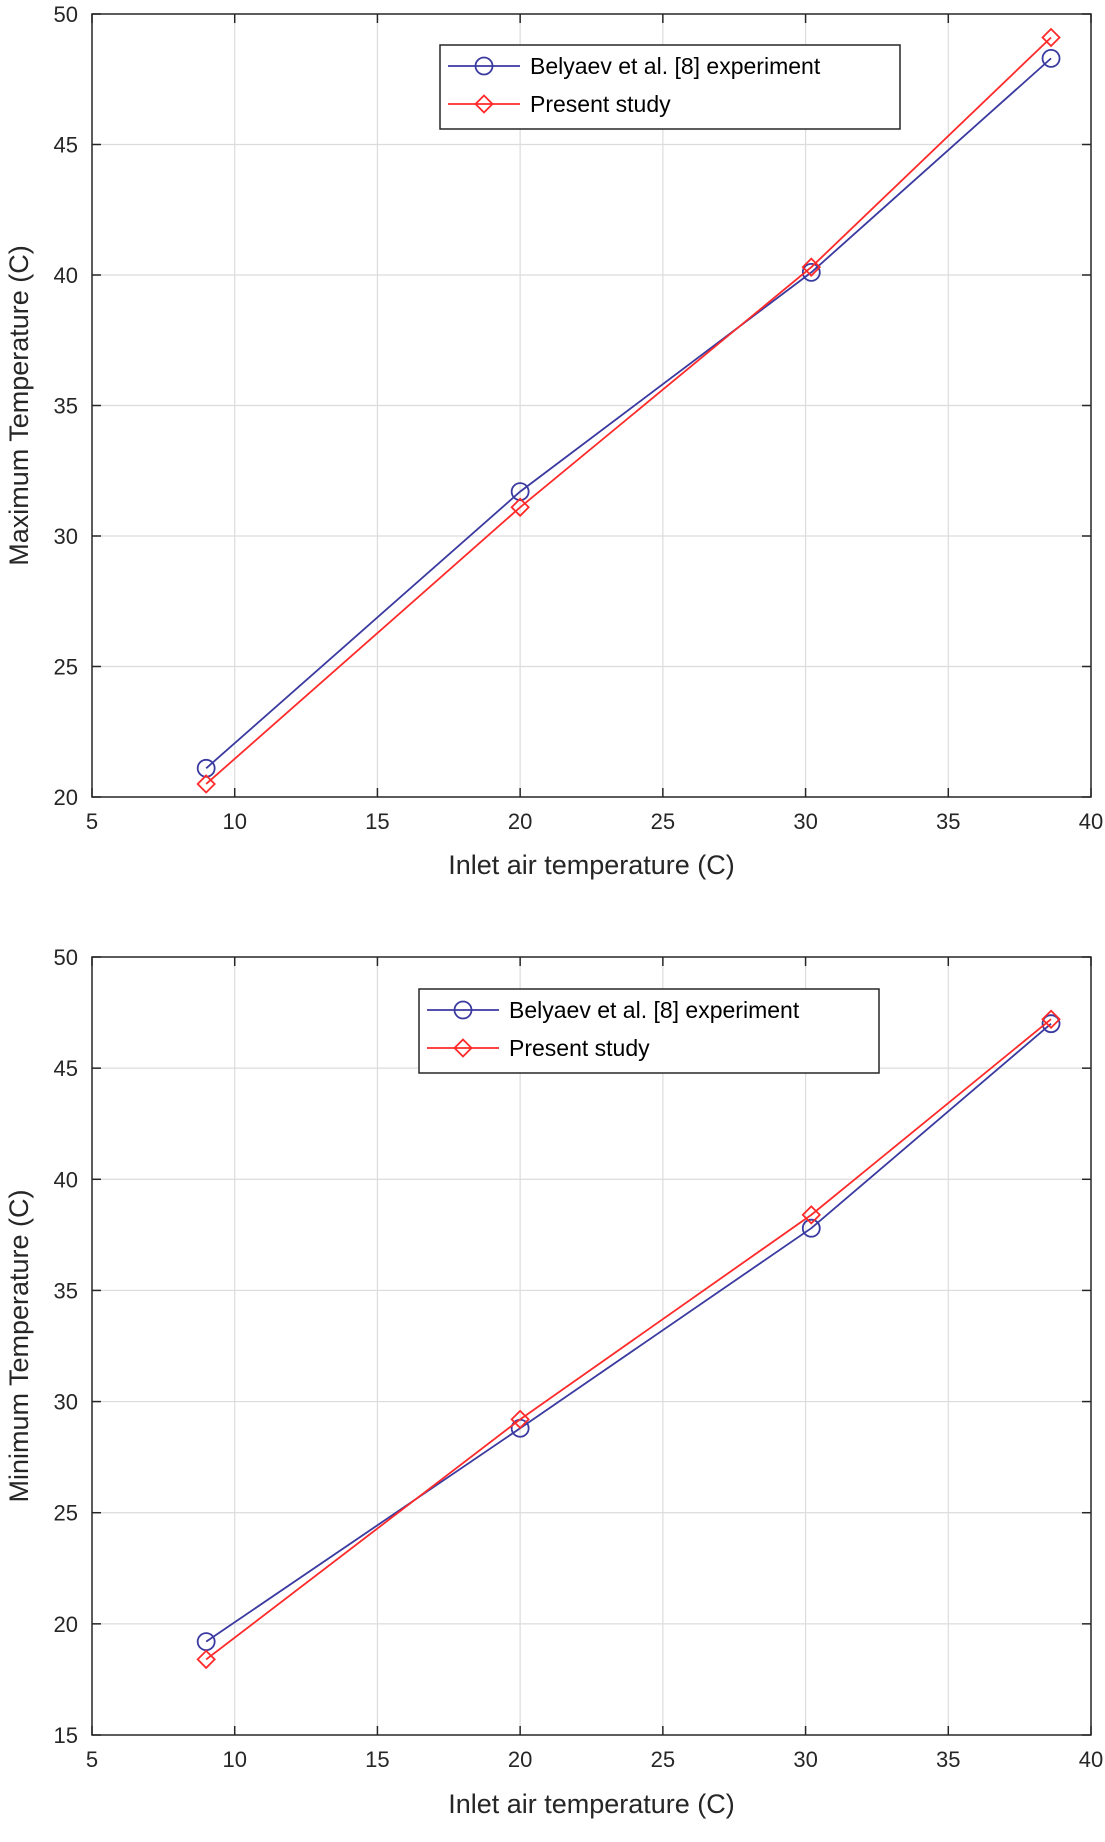  I want to click on y-tick-label: 15, so click(66, 1735).